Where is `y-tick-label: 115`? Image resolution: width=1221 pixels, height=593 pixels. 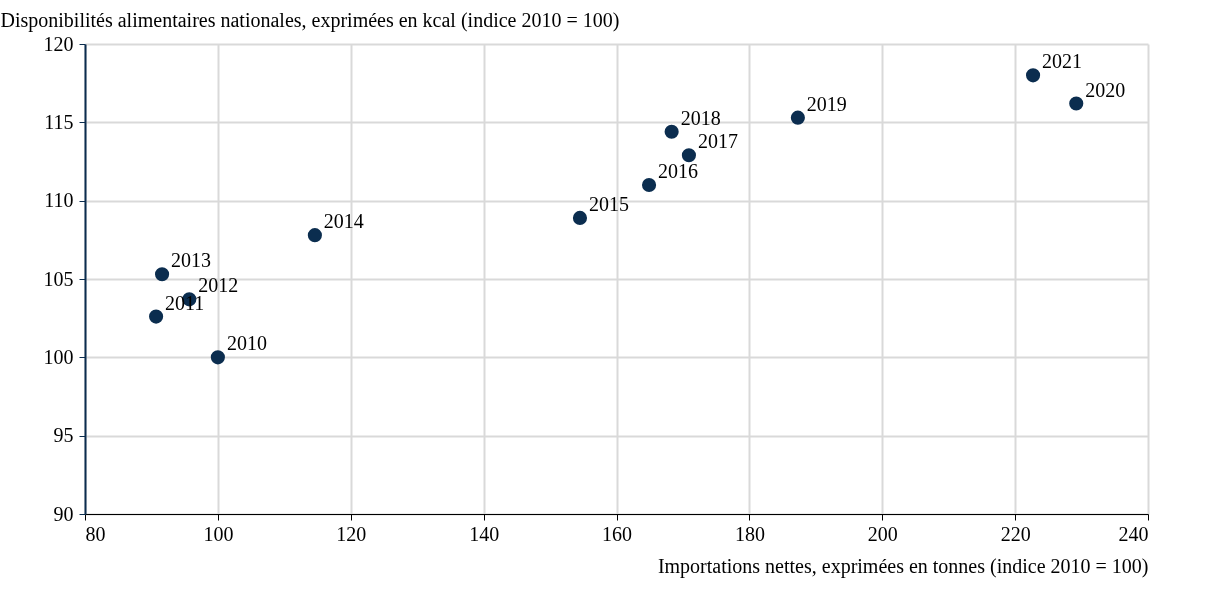 y-tick-label: 115 is located at coordinates (59, 121).